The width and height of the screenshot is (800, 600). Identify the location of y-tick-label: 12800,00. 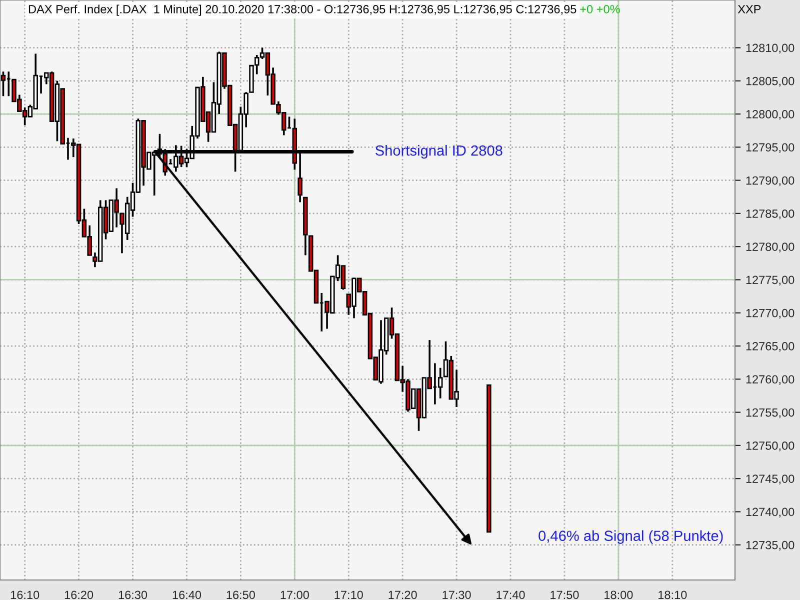
(770, 115).